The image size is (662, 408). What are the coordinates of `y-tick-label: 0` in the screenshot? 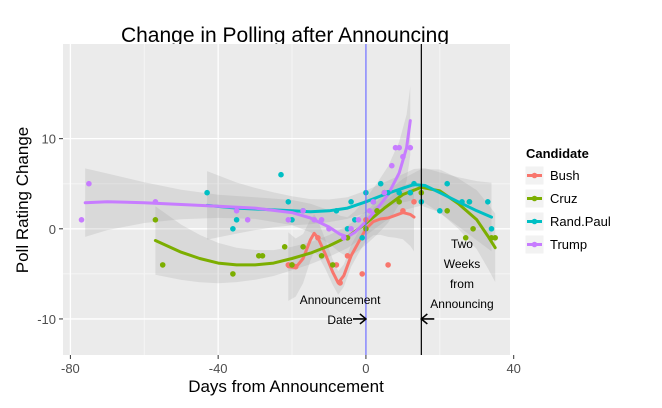 It's located at (52, 229).